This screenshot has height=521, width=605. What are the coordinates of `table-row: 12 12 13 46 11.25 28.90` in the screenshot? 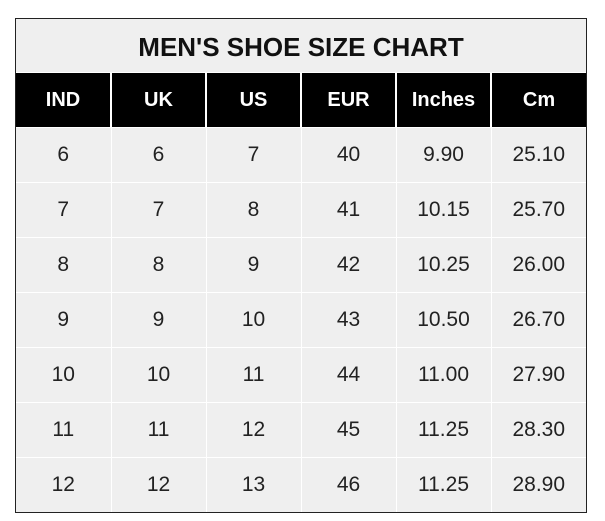 It's located at (301, 484).